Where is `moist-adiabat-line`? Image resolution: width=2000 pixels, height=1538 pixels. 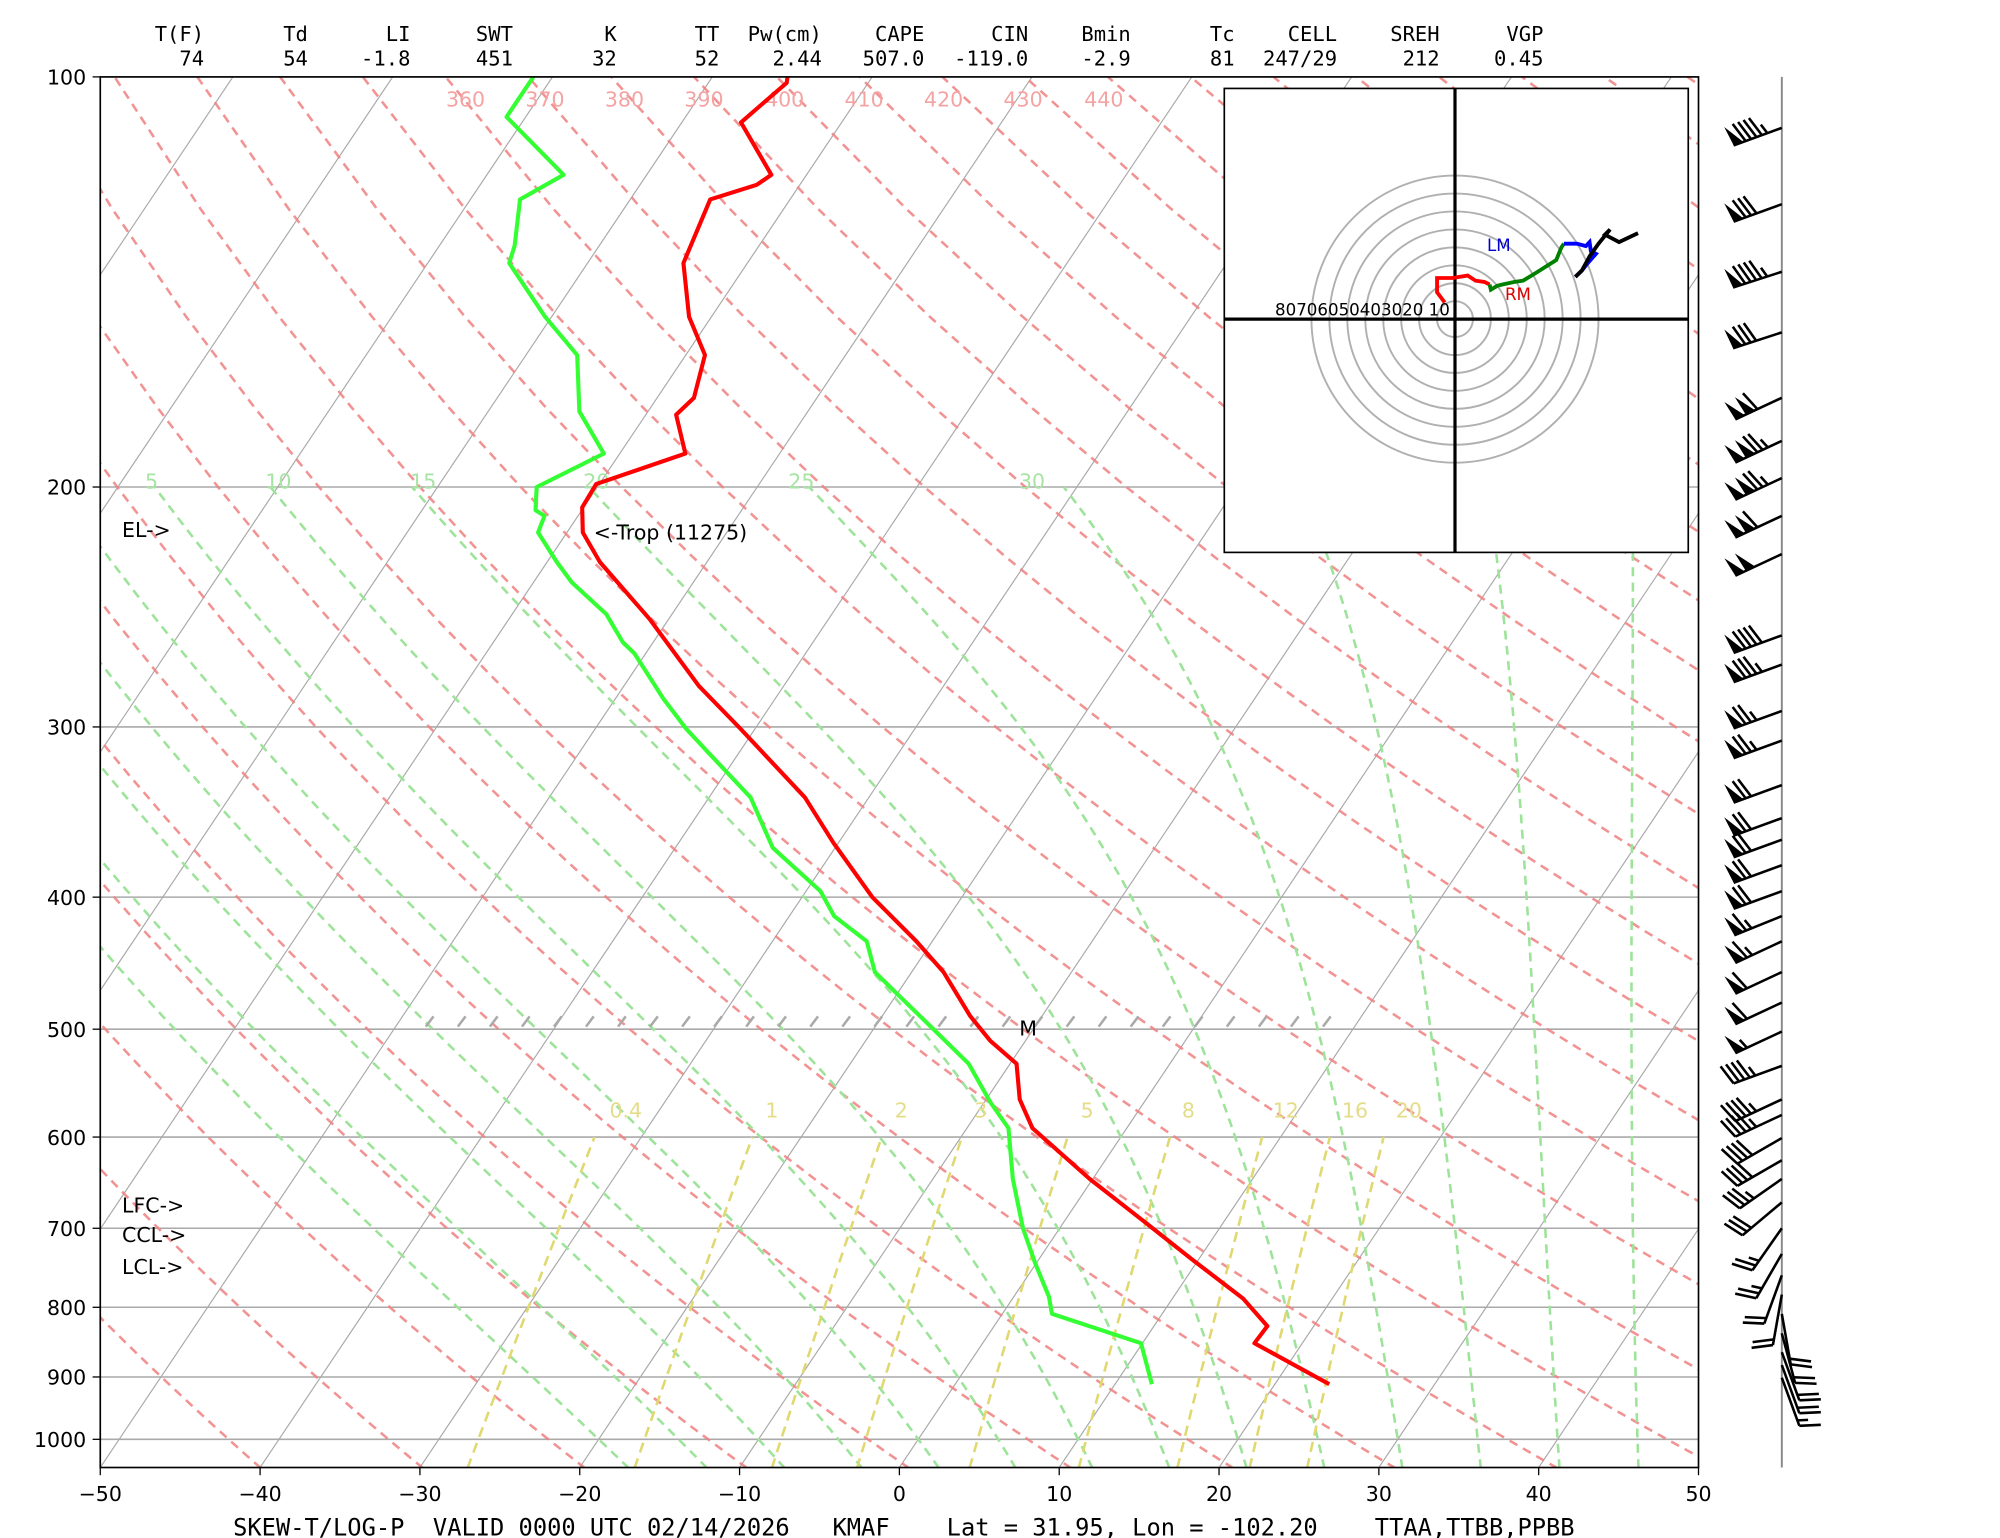 moist-adiabat-line is located at coordinates (1390, 977).